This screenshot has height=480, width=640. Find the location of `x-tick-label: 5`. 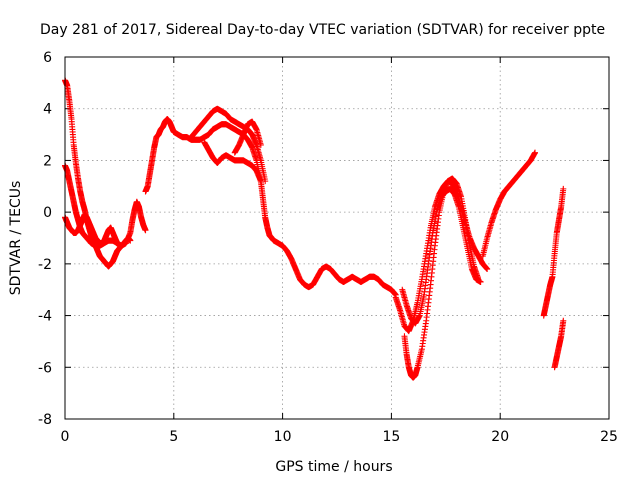

x-tick-label: 5 is located at coordinates (173, 437).